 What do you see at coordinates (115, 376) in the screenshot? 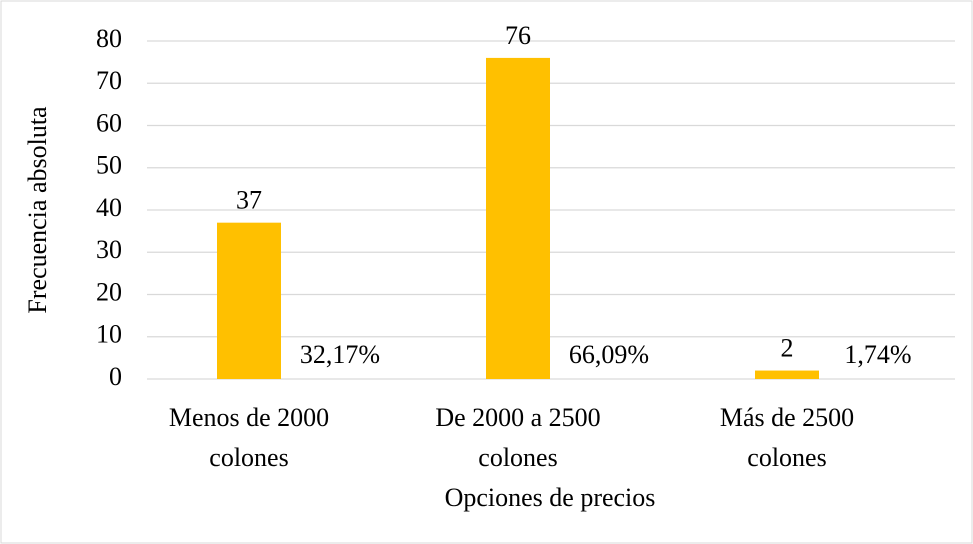
I see `y-tick-label: 0` at bounding box center [115, 376].